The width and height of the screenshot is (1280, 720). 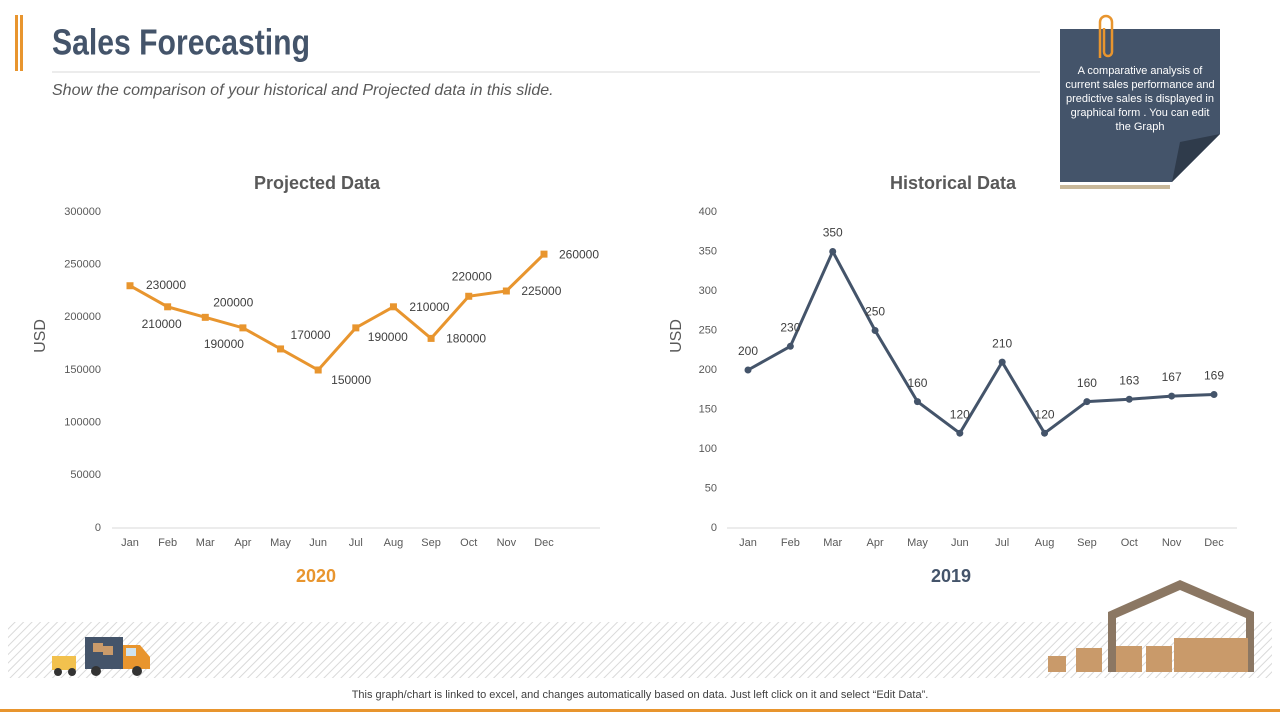 I want to click on year-label: 2020, so click(x=316, y=576).